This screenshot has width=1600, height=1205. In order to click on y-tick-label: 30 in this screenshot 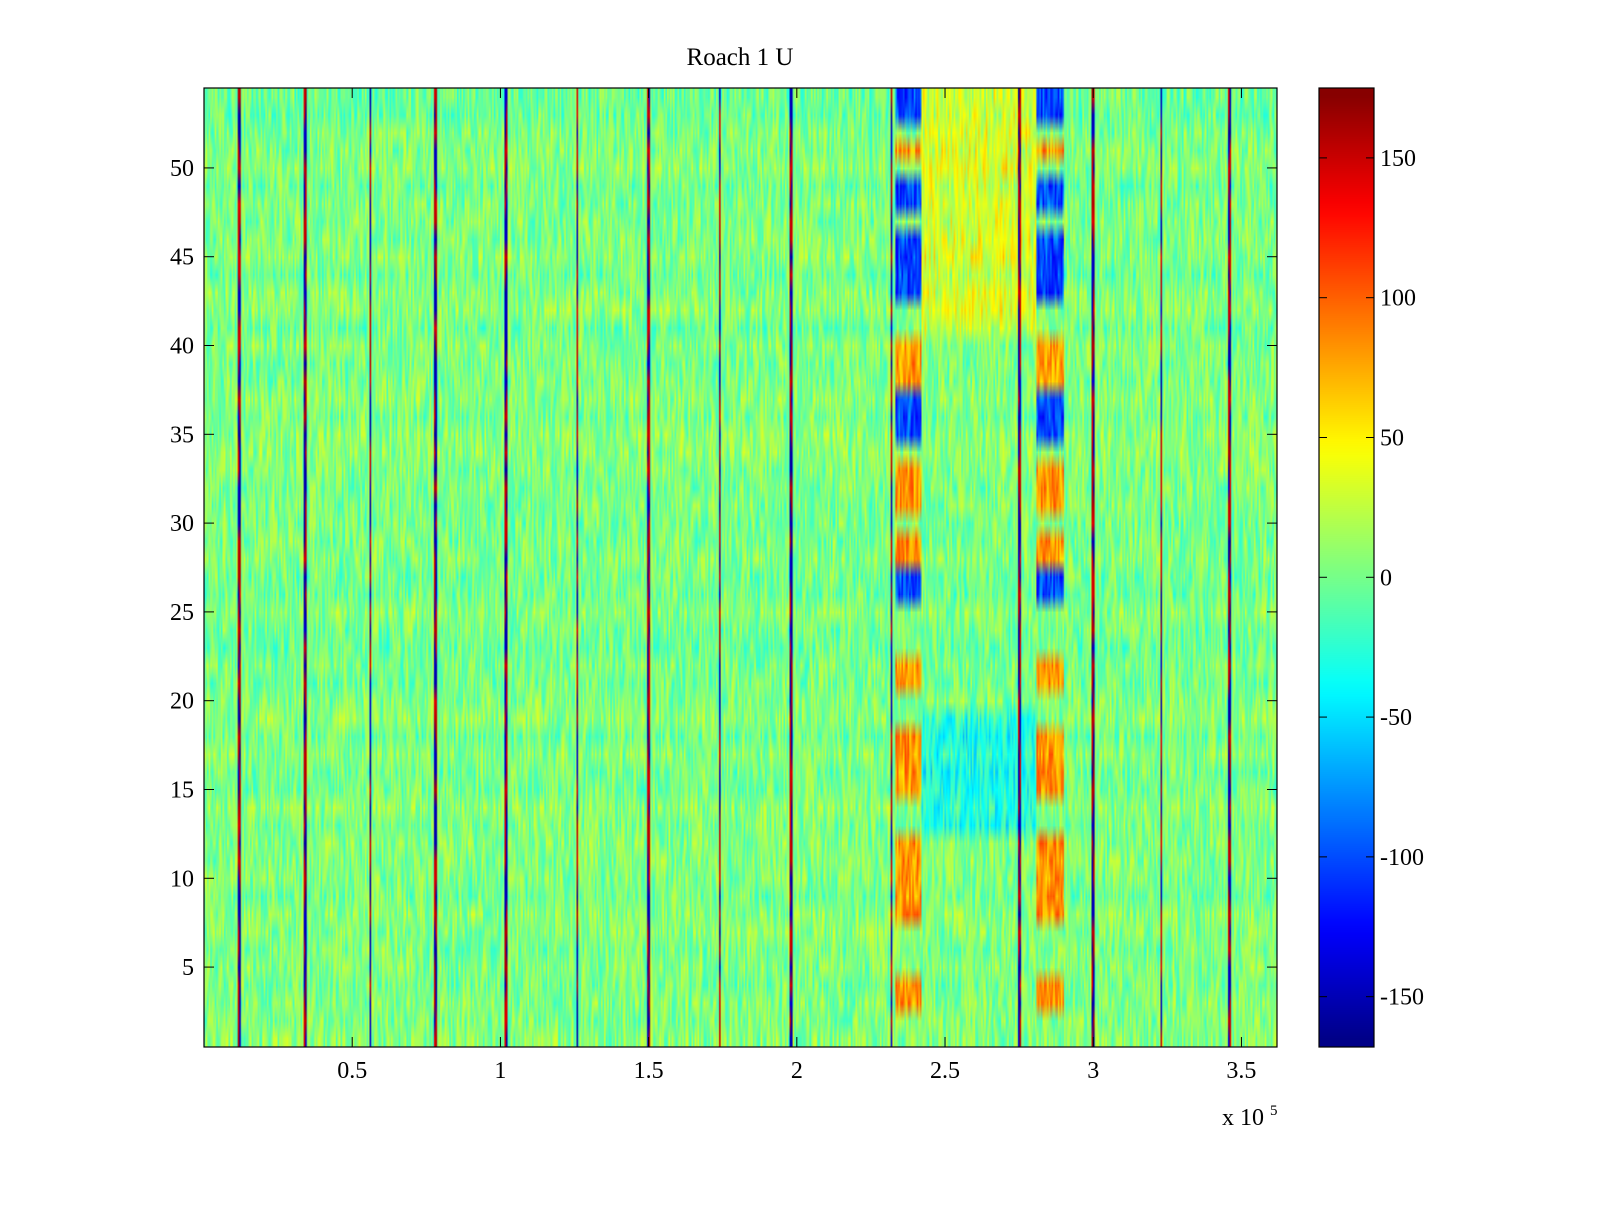, I will do `click(182, 524)`.